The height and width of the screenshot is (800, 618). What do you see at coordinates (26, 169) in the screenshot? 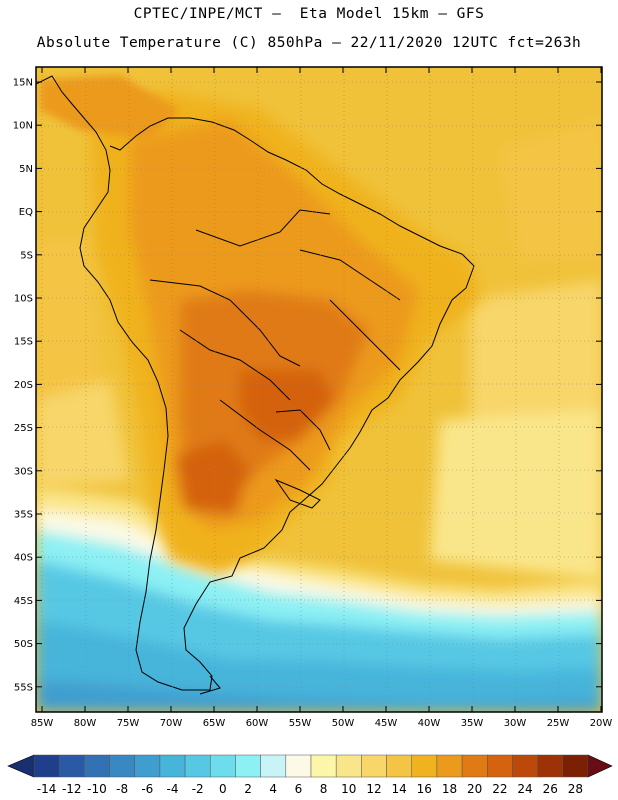
I see `lat-label: 5N` at bounding box center [26, 169].